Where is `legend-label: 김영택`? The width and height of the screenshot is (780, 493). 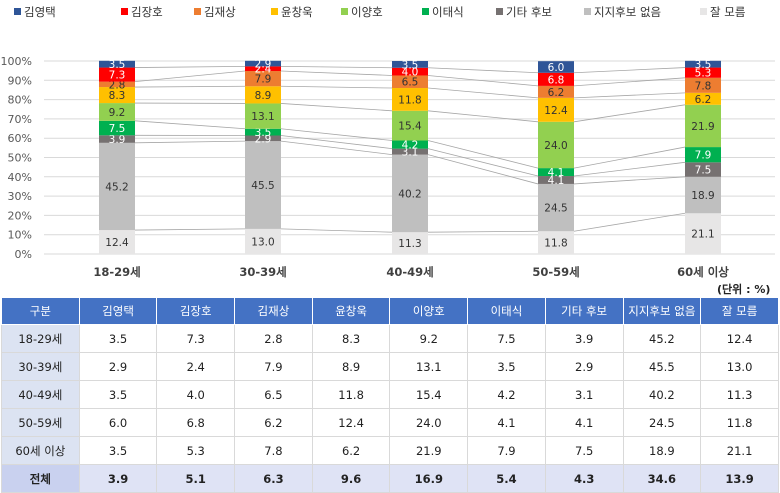
legend-label: 김영택 is located at coordinates (40, 12).